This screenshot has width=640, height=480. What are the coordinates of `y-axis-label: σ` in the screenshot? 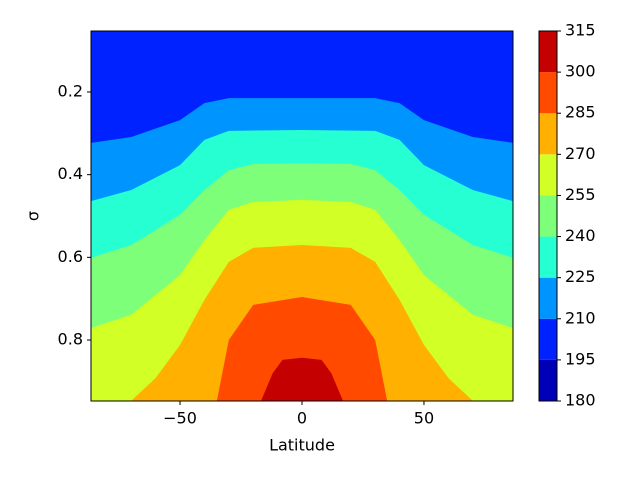 It's located at (33, 216).